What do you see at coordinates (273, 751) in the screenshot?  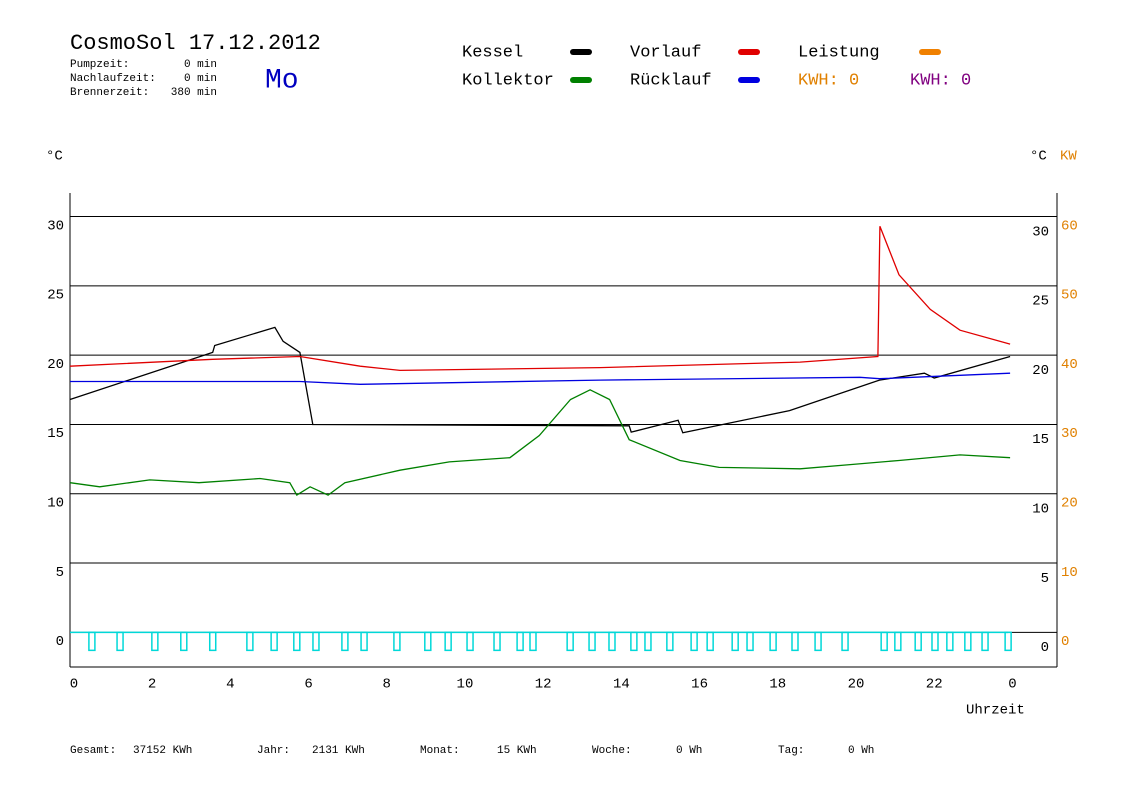 I see `footer-label: Jahr:` at bounding box center [273, 751].